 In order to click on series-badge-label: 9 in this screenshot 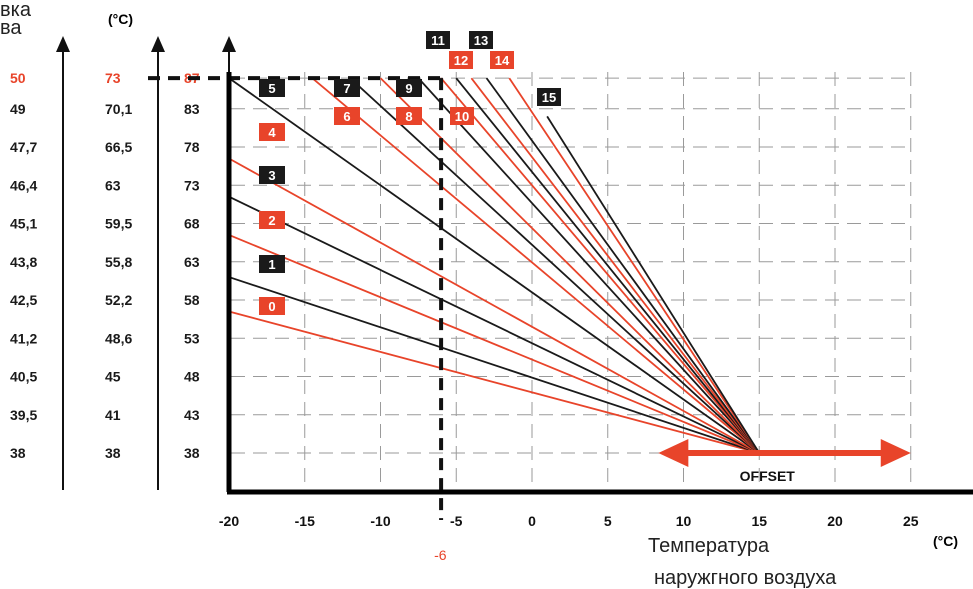, I will do `click(408, 88)`.